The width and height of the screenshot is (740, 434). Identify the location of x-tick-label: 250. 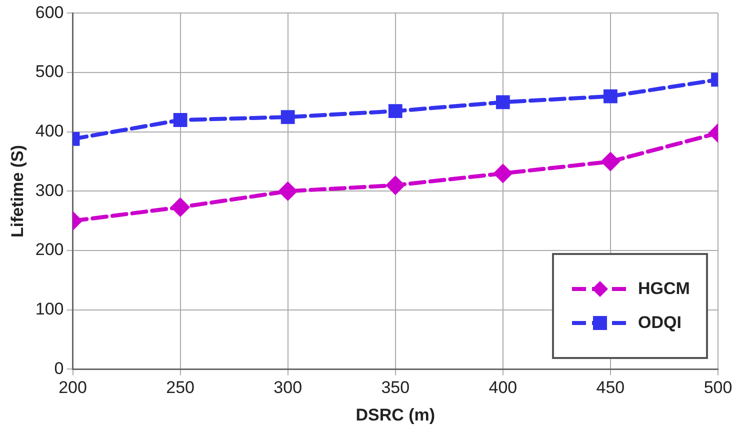
(180, 388).